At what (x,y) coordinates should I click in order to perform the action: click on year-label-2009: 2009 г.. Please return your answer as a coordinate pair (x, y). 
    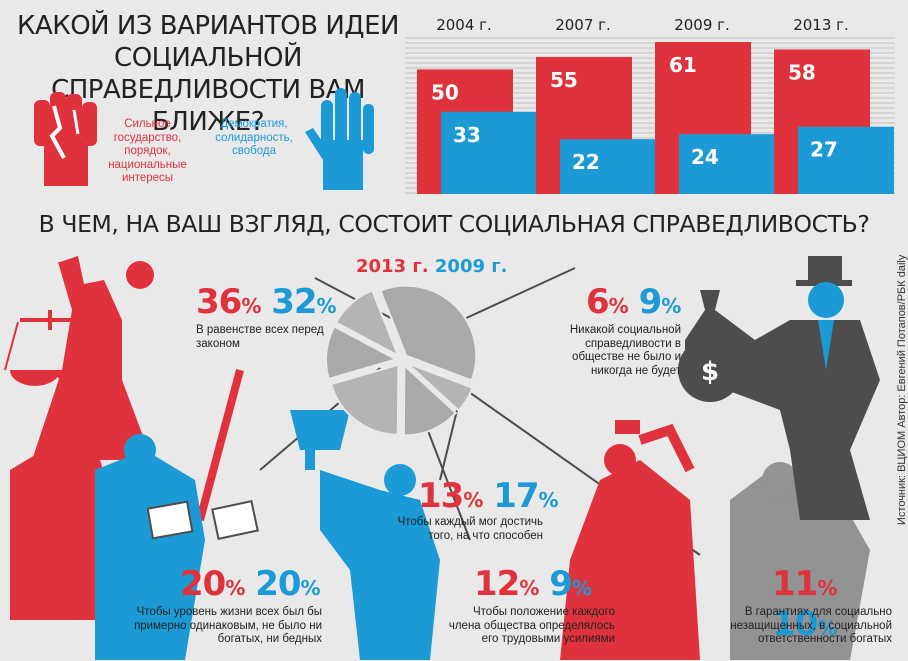
    Looking at the image, I should click on (702, 25).